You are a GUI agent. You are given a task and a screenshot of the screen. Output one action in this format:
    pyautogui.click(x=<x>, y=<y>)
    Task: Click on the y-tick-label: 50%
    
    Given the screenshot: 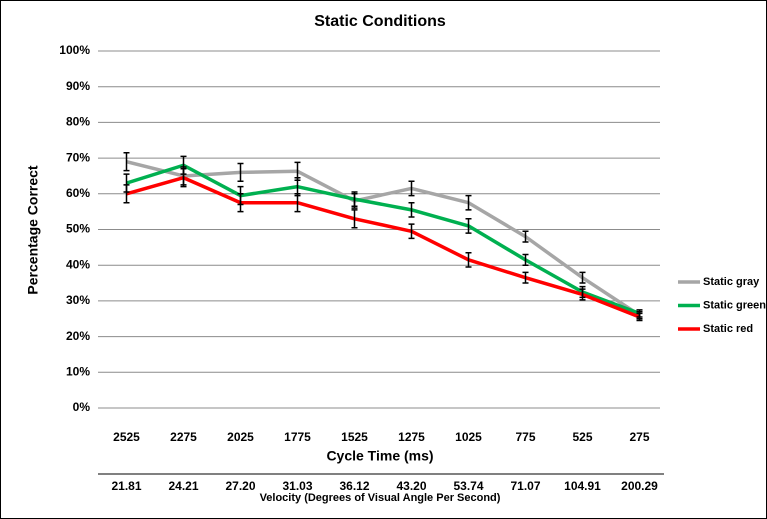 What is the action you would take?
    pyautogui.click(x=78, y=229)
    